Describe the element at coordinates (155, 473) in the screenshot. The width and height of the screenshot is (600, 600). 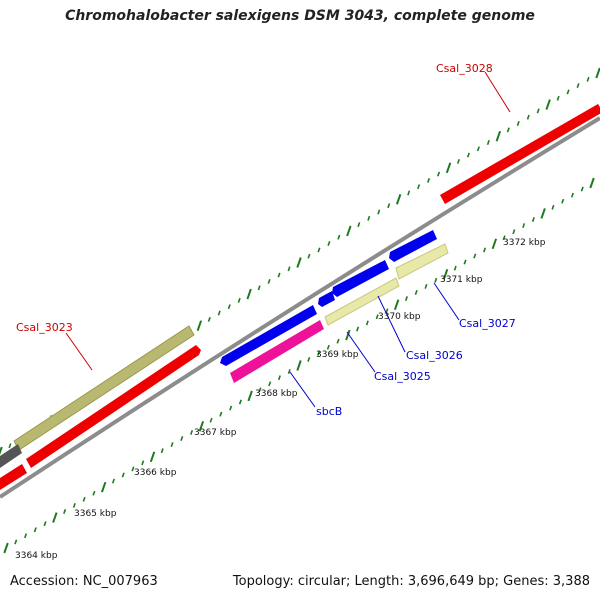
I see `kbp-label: 3366 kbp` at that location.